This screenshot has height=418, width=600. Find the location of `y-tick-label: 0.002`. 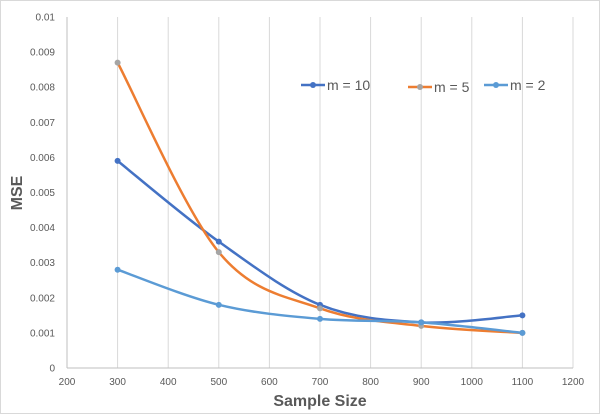

y-tick-label: 0.002 is located at coordinates (42, 298).